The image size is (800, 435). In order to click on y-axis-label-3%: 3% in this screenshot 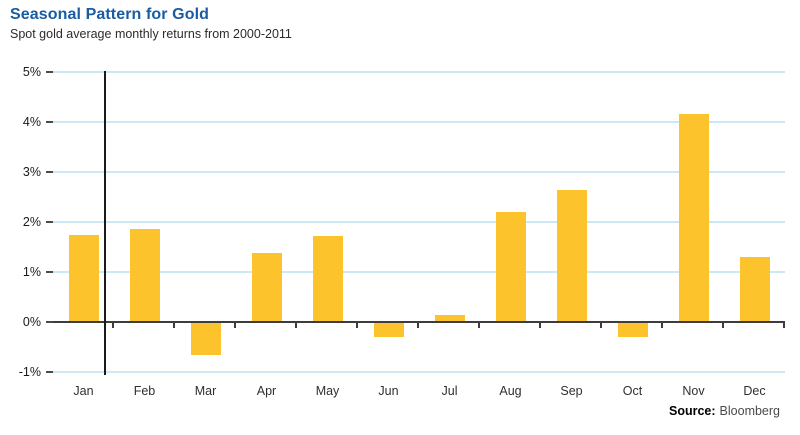, I will do `click(31, 172)`.